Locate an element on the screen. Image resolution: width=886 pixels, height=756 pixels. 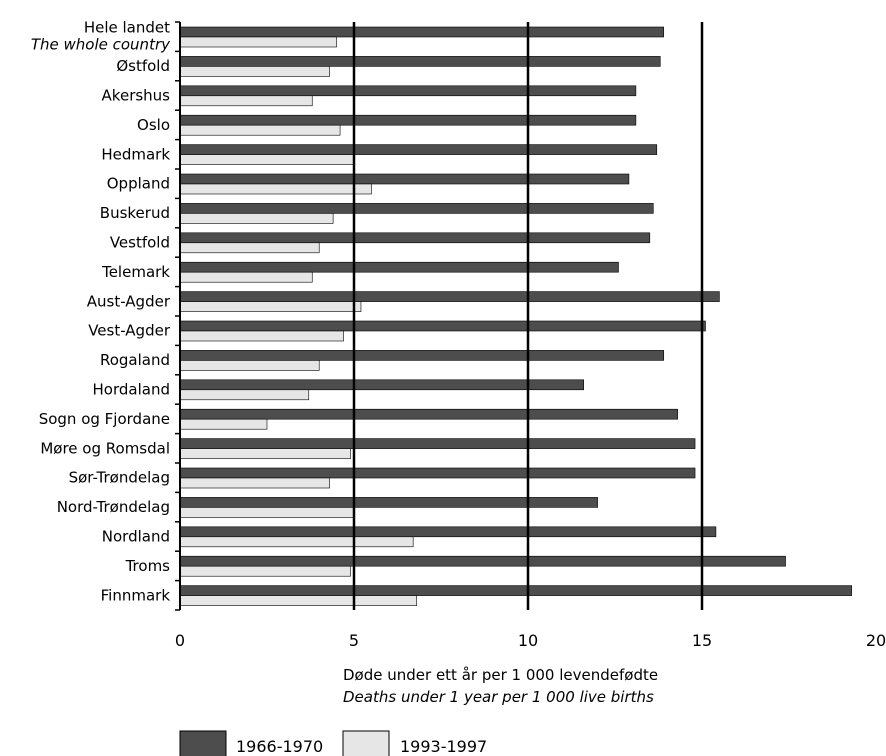
category-label: Vest-Agder is located at coordinates (129, 331).